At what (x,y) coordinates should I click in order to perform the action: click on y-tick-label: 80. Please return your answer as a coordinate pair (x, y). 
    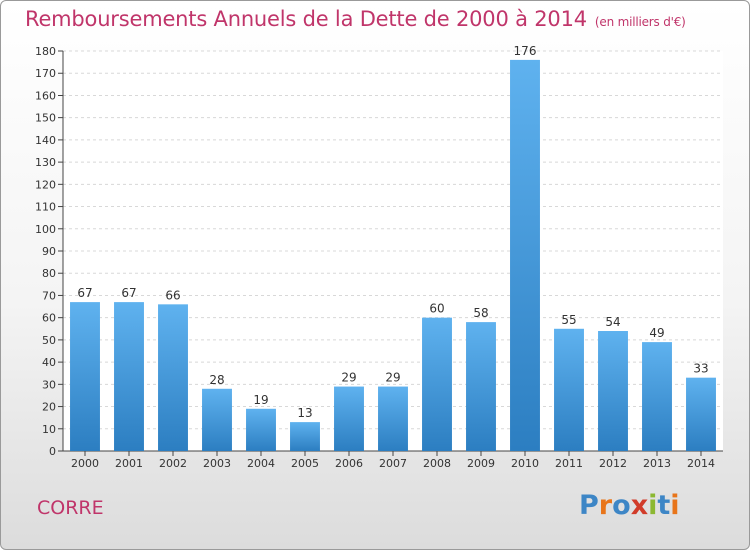
    Looking at the image, I should click on (49, 273).